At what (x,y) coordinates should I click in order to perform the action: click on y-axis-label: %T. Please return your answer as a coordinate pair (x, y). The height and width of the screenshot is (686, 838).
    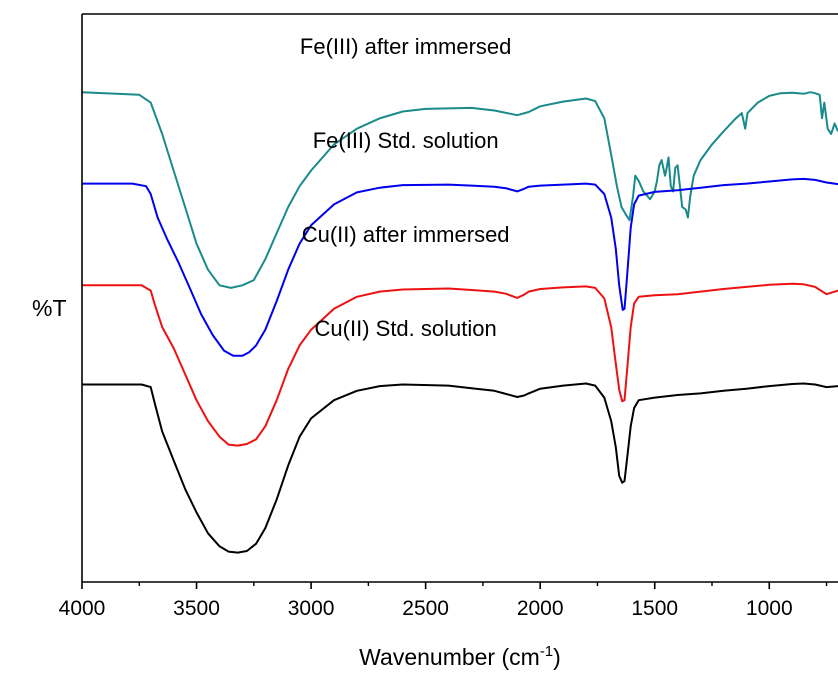
    Looking at the image, I should click on (49, 308).